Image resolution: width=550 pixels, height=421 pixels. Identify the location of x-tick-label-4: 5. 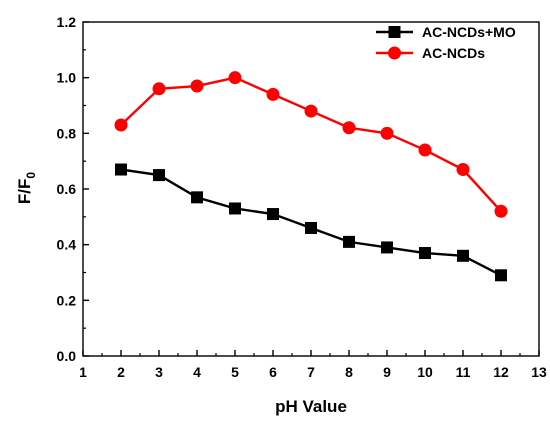
(235, 372).